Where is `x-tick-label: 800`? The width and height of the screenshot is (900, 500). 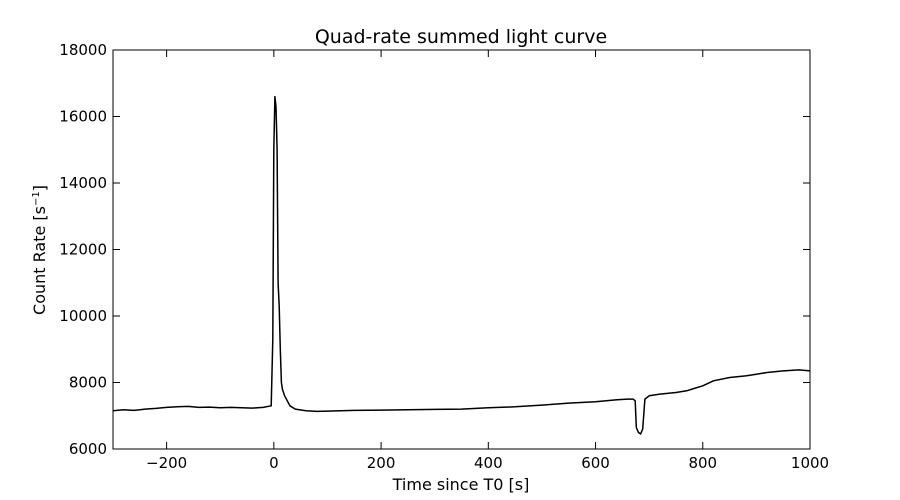 x-tick-label: 800 is located at coordinates (702, 463).